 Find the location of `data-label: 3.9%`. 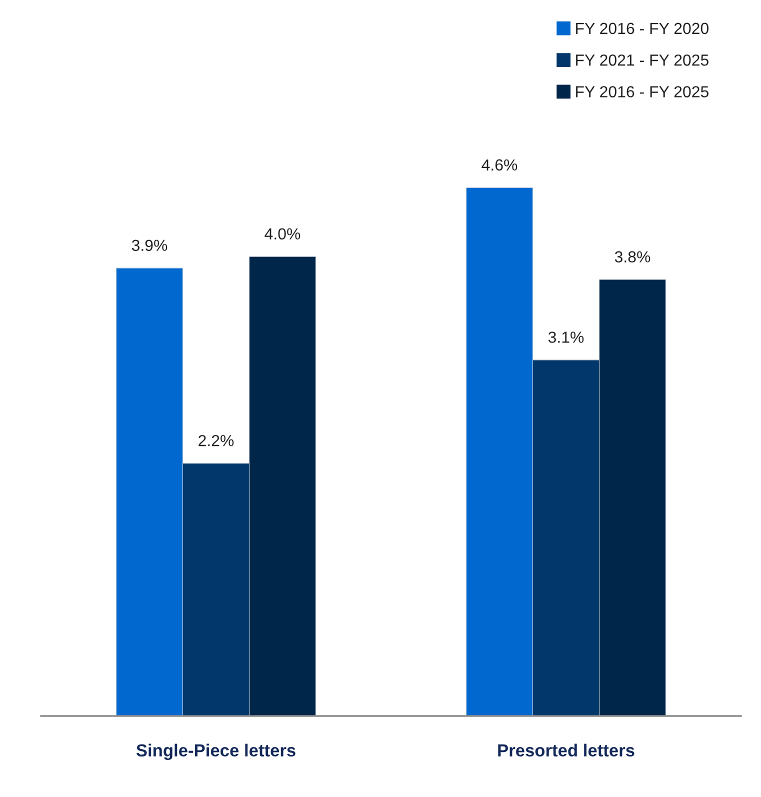

data-label: 3.9% is located at coordinates (150, 245).